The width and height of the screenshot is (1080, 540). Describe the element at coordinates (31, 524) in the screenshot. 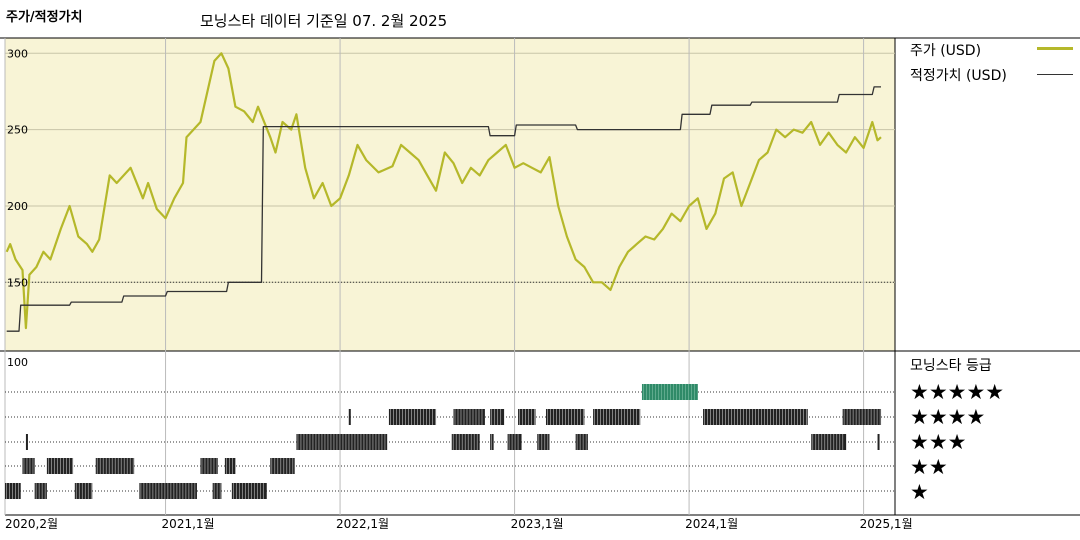

I see `x-tick-label: 2020,2월` at that location.